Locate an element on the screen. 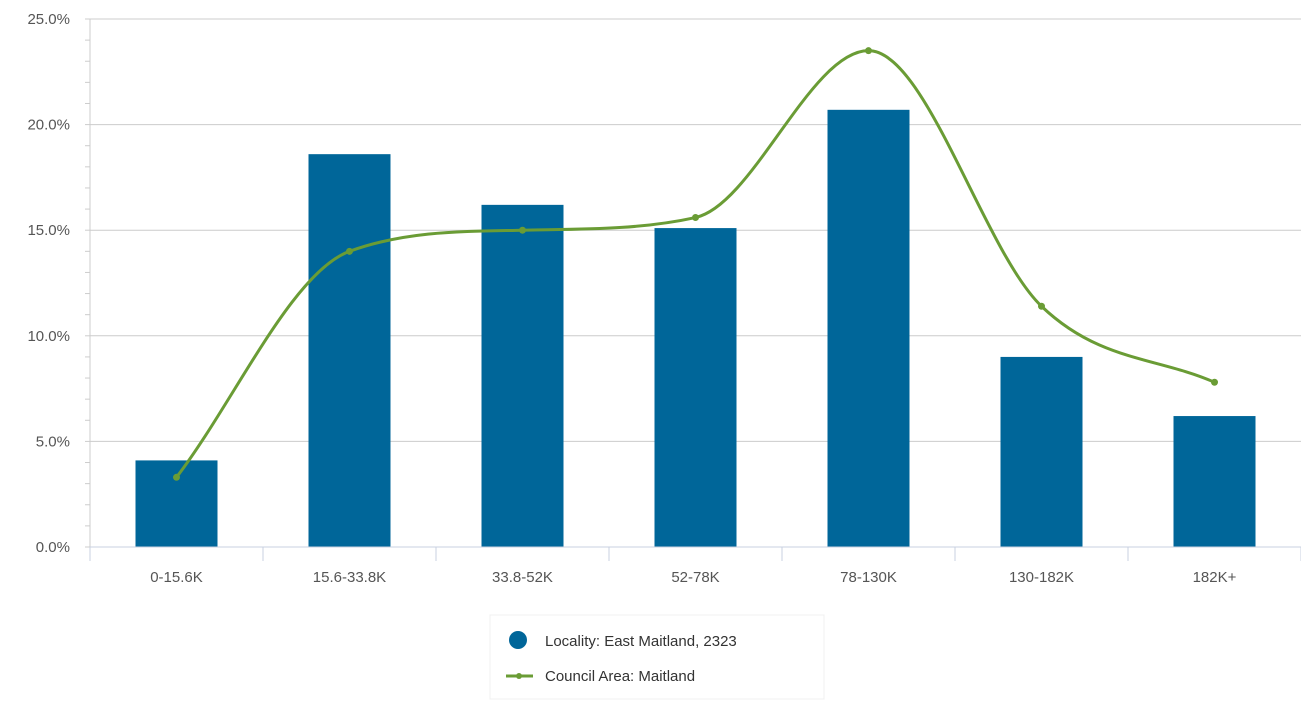 Image resolution: width=1301 pixels, height=701 pixels. legend-label-locality: Locality: East Maitland, 2323 is located at coordinates (641, 641).